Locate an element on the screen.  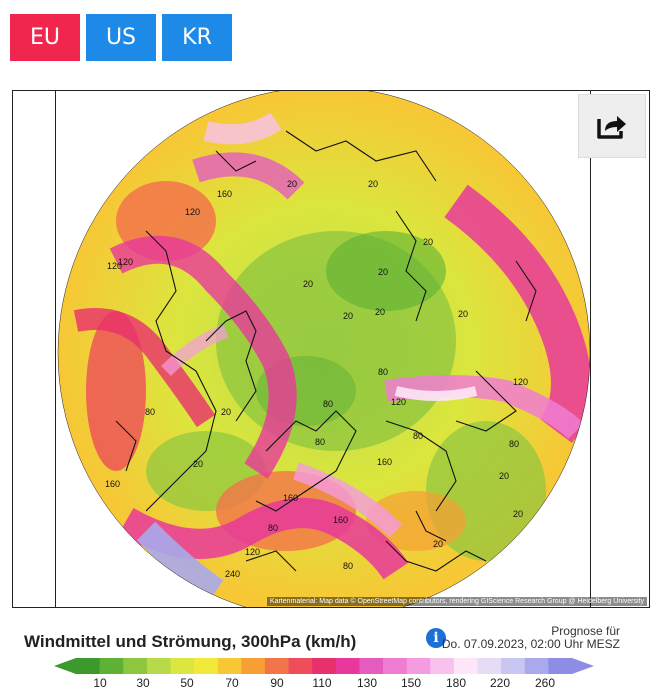
scale-label: 50 is located at coordinates (187, 683).